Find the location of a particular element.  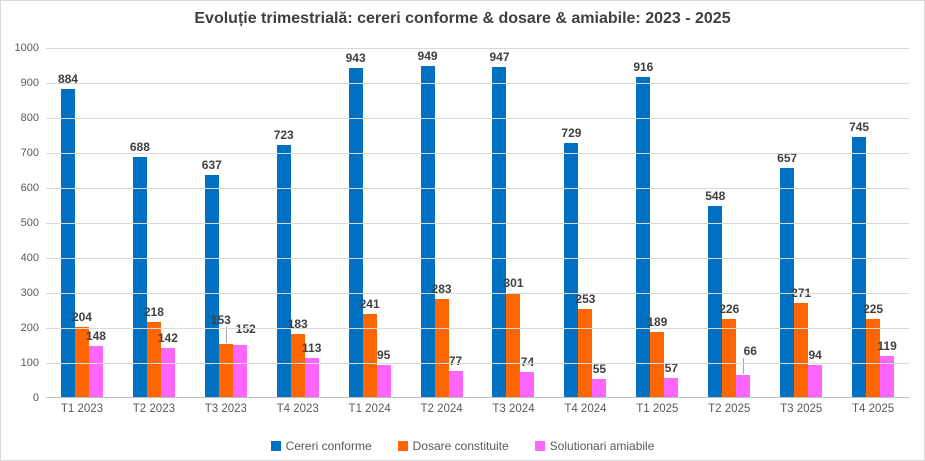

bar-wrap: 113 is located at coordinates (311, 370).